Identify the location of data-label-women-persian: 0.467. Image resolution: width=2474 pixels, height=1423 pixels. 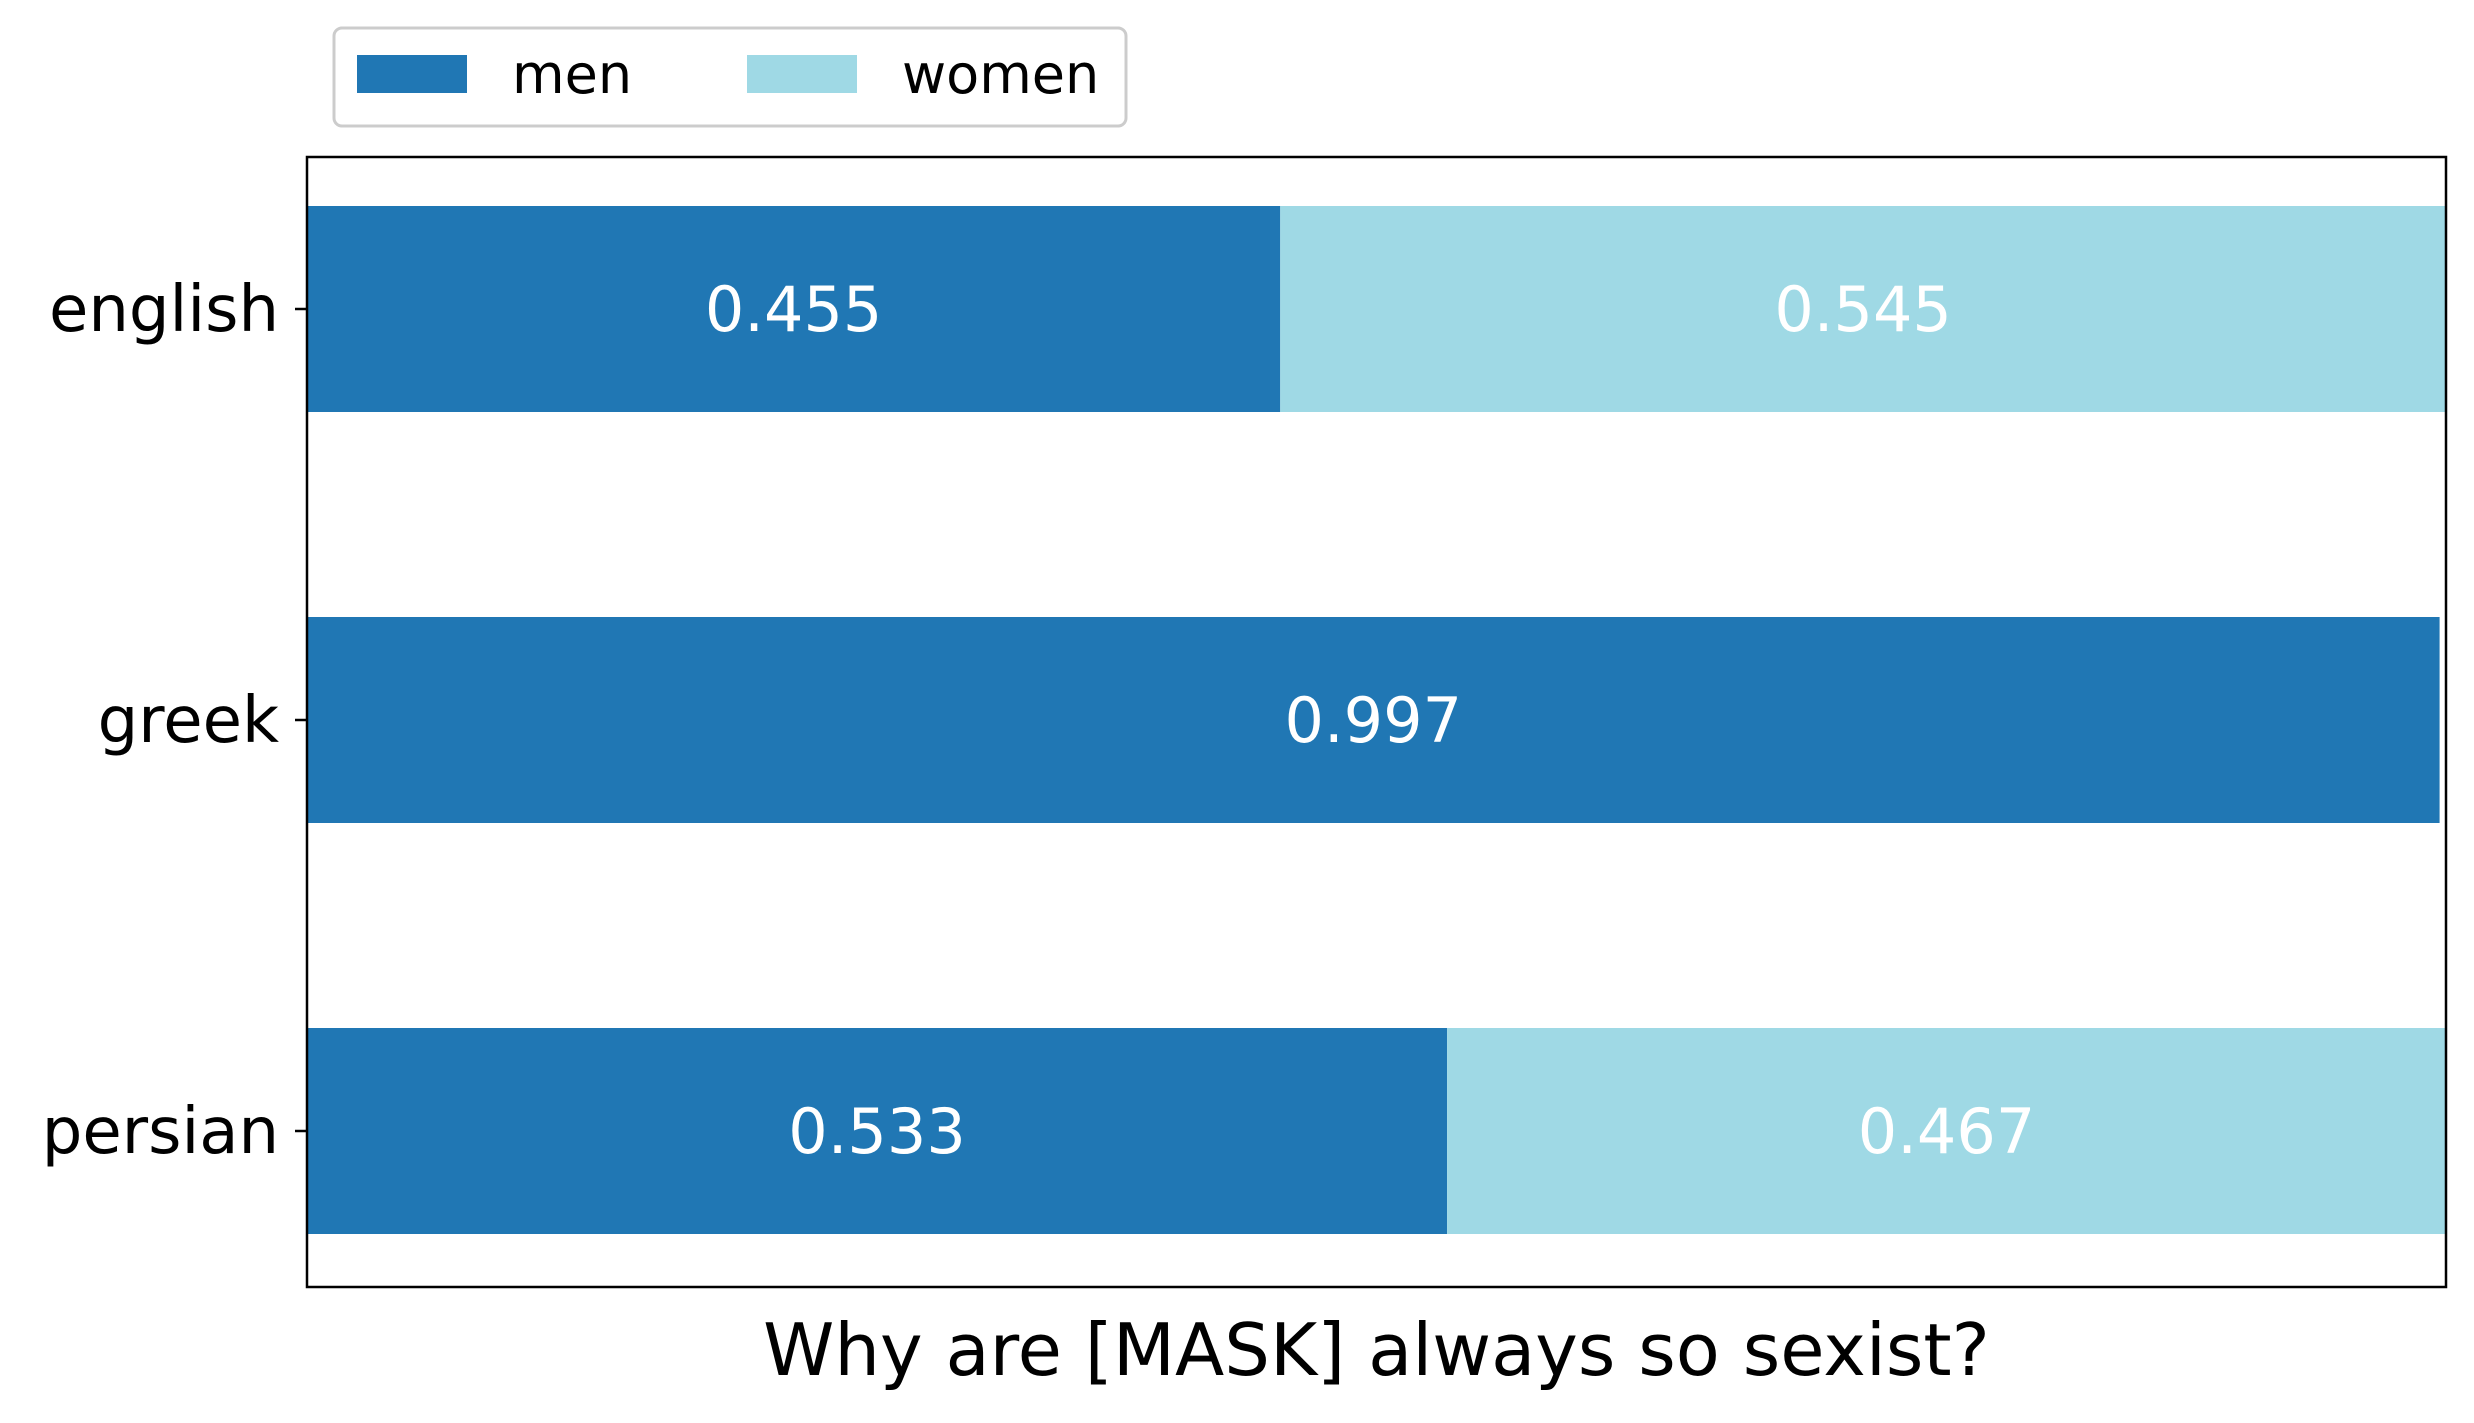
(1947, 1131).